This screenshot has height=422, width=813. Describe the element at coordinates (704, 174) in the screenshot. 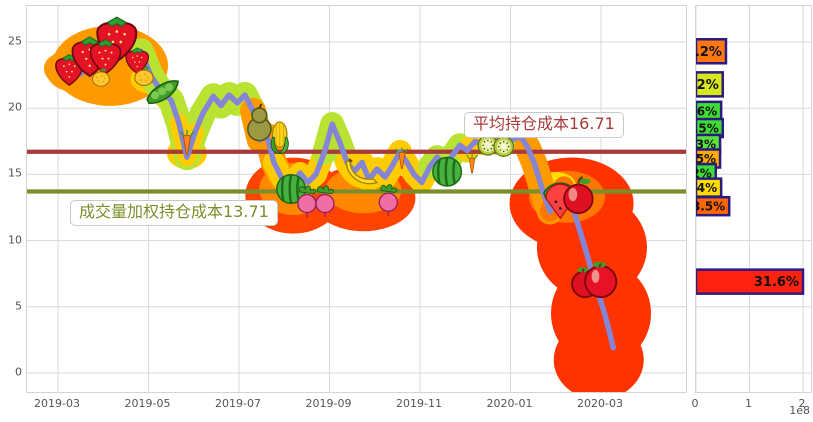

I see `holding-bar-label: 3.2%` at that location.